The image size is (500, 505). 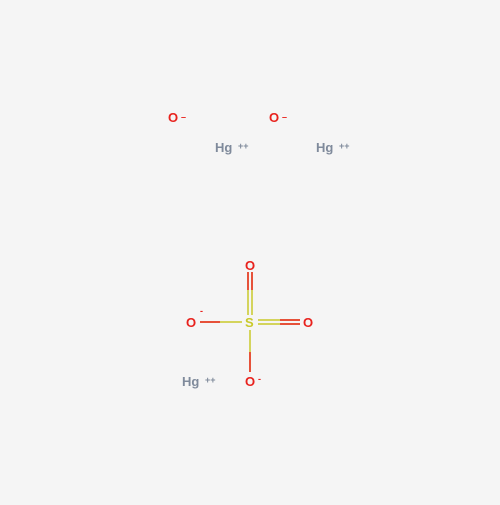 What do you see at coordinates (250, 381) in the screenshot?
I see `sulfate-oxygen-bottom: O` at bounding box center [250, 381].